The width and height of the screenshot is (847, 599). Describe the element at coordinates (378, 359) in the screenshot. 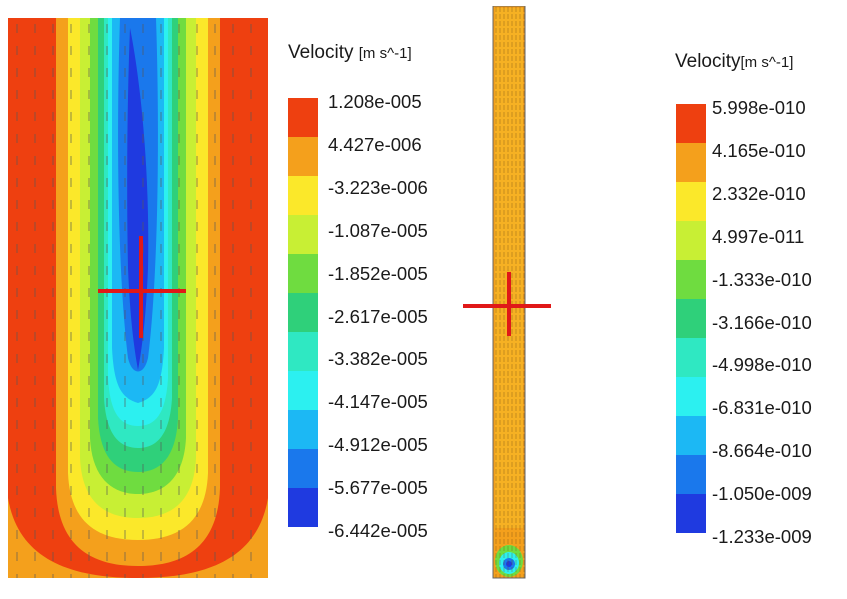

I see `legend-left-tick-label: -3.382e-005` at that location.